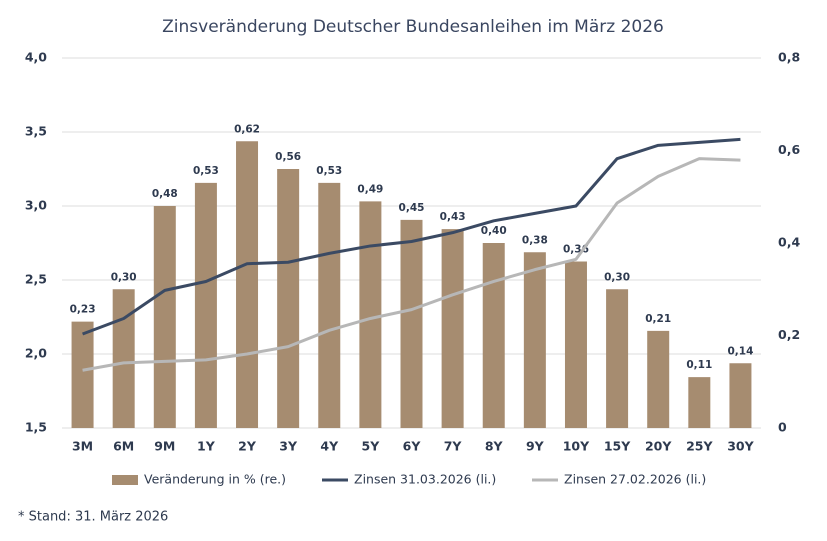  What do you see at coordinates (125, 480) in the screenshot?
I see `legend-swatch` at bounding box center [125, 480].